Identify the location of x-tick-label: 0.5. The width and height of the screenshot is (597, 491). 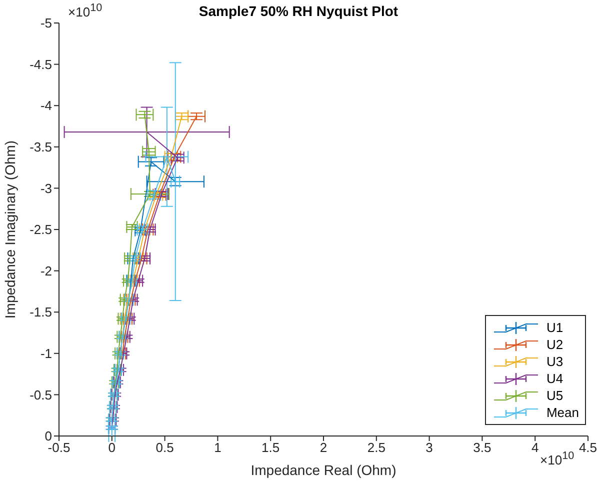
(165, 448).